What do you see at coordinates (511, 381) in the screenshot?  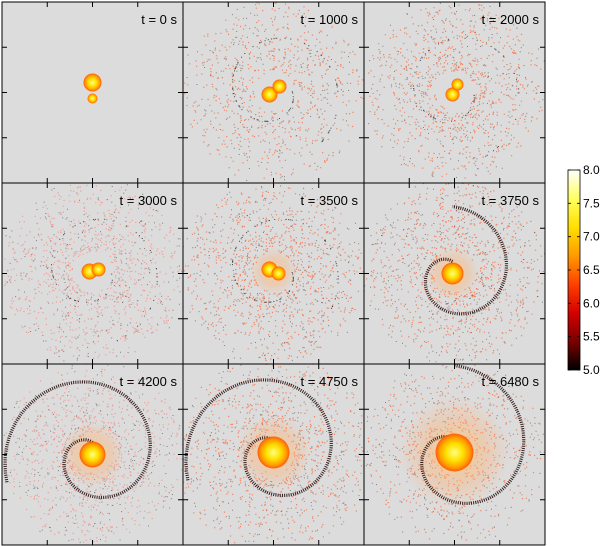 I see `panel-time-label: t = 6480 s` at bounding box center [511, 381].